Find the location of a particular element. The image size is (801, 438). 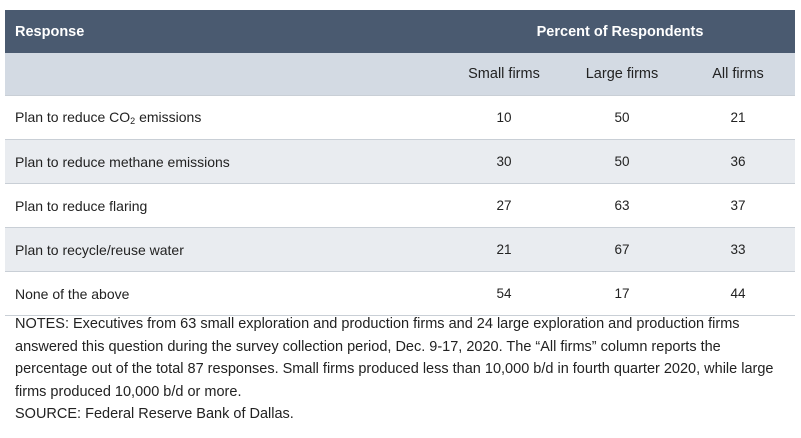

table-row: Plan to reduce CO2 emissions 10 50 21 is located at coordinates (400, 117).